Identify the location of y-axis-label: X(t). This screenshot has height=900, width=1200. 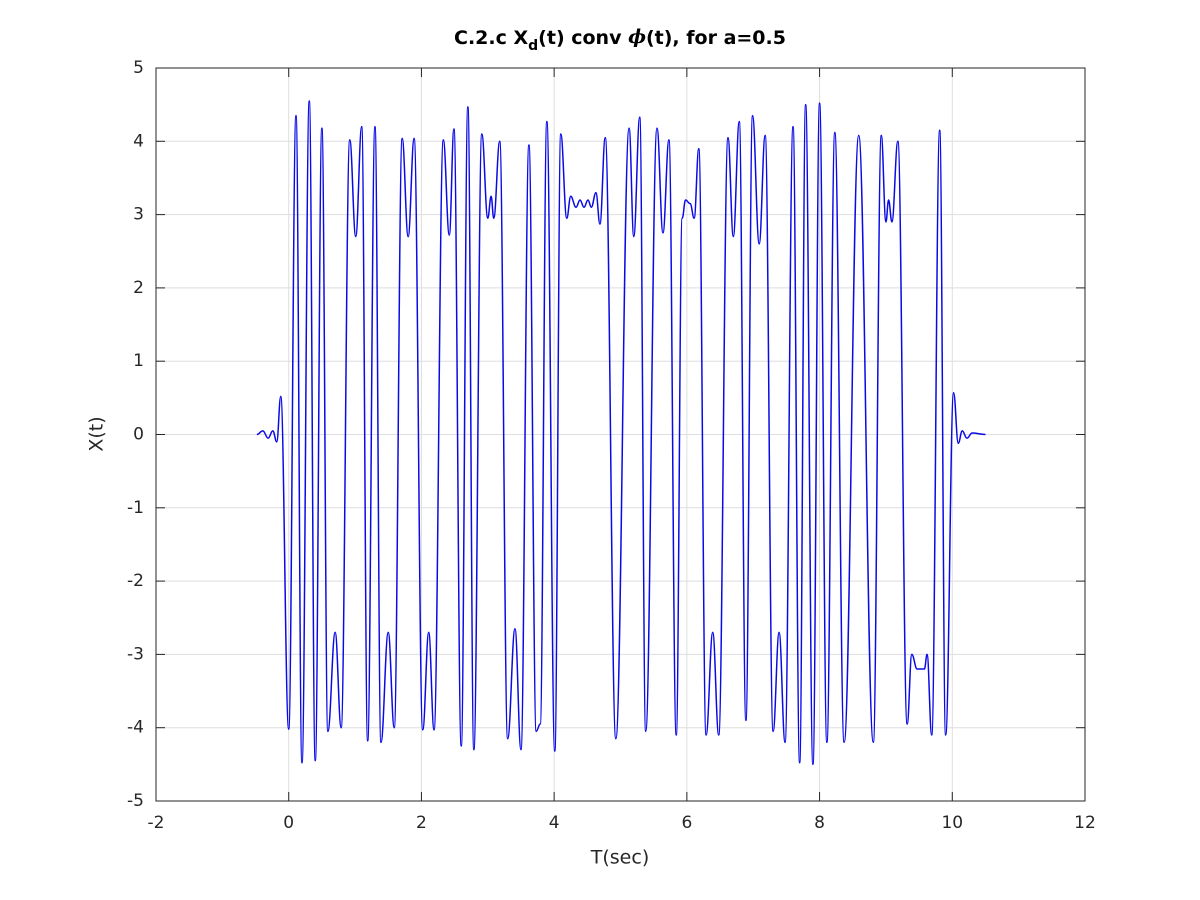
(97, 433).